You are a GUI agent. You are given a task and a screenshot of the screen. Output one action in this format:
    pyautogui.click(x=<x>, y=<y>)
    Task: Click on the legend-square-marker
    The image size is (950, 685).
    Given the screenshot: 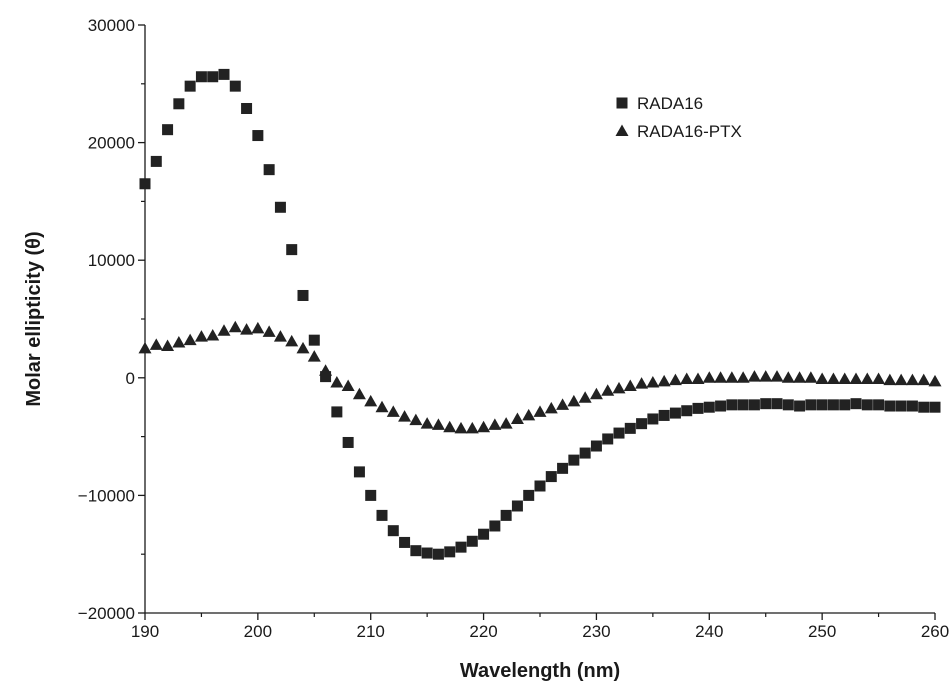 What is the action you would take?
    pyautogui.click(x=622, y=103)
    